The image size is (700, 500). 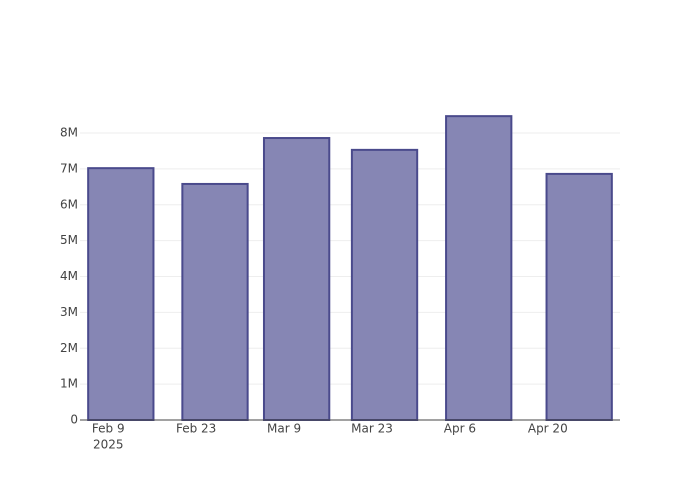 What do you see at coordinates (69, 240) in the screenshot?
I see `y-tick-label: 5M` at bounding box center [69, 240].